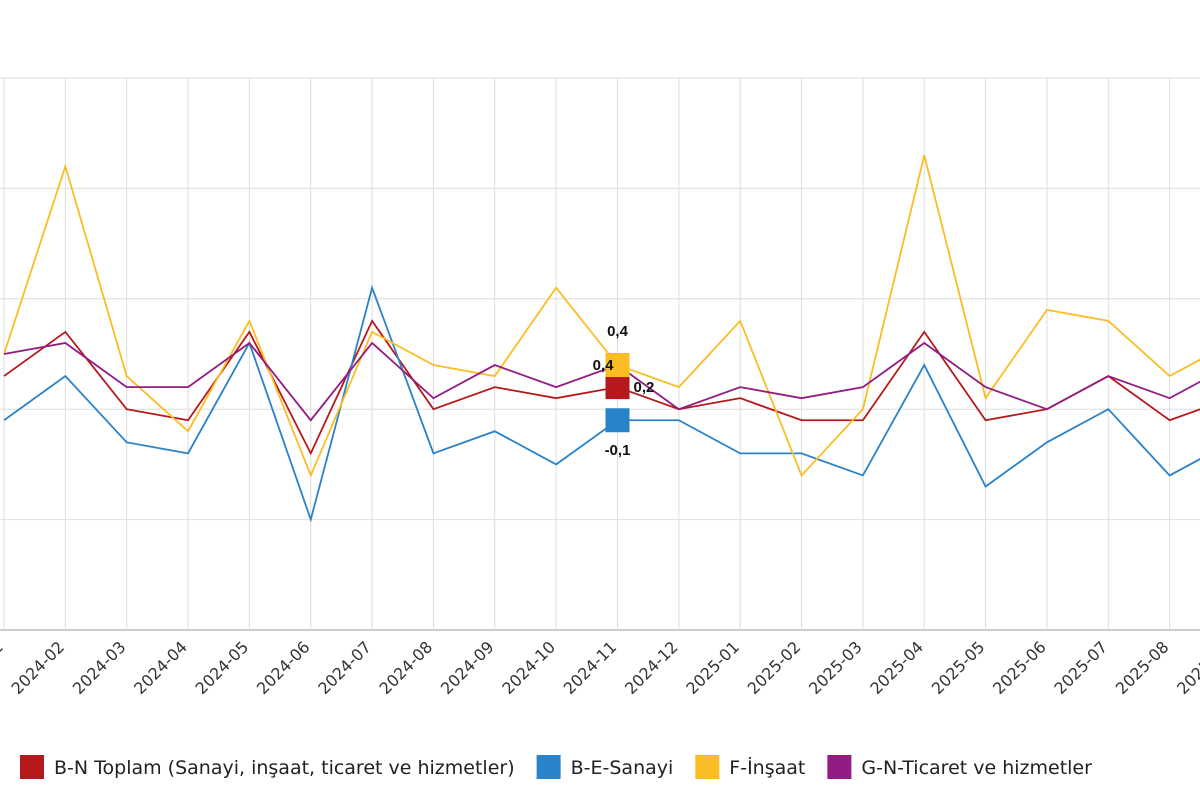 The width and height of the screenshot is (1200, 800). Describe the element at coordinates (590, 667) in the screenshot. I see `x-tick-label: 2024-11` at that location.